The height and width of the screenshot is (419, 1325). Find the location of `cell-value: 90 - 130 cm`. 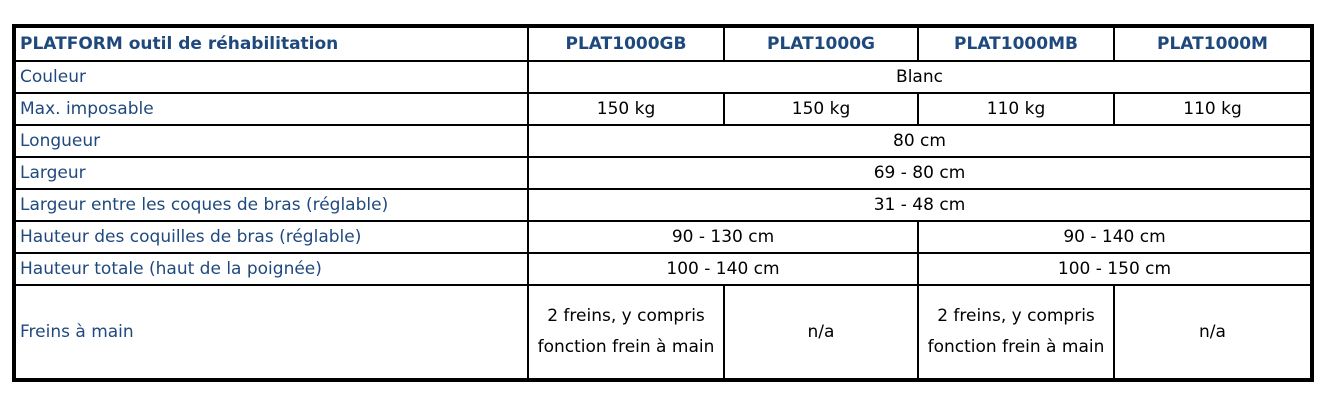

cell-value: 90 - 130 cm is located at coordinates (723, 237).